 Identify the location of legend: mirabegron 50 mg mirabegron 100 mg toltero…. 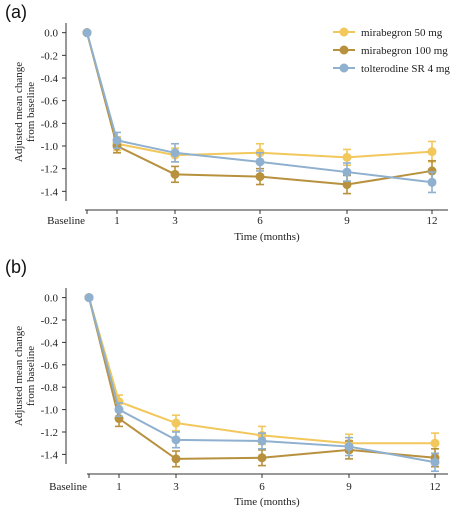
(391, 51).